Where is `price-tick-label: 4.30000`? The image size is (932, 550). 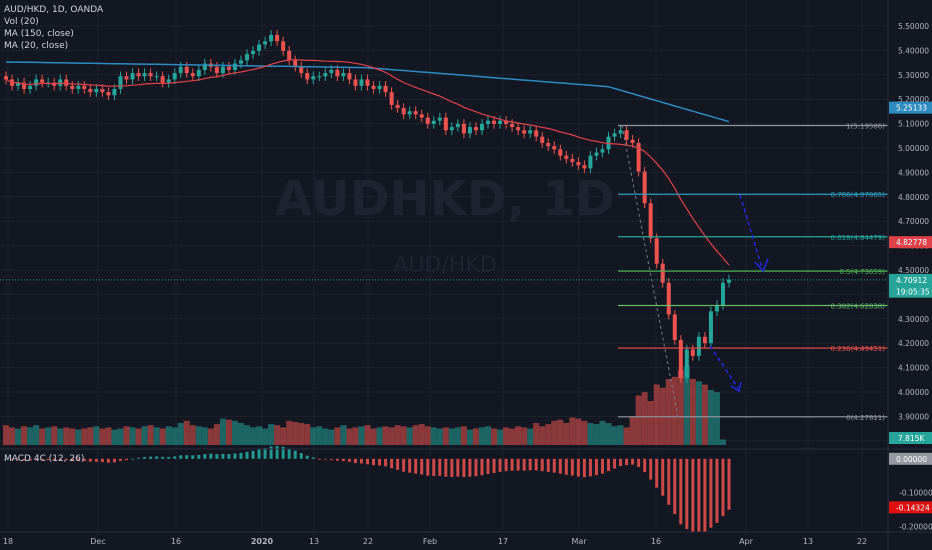 price-tick-label: 4.30000 is located at coordinates (913, 319).